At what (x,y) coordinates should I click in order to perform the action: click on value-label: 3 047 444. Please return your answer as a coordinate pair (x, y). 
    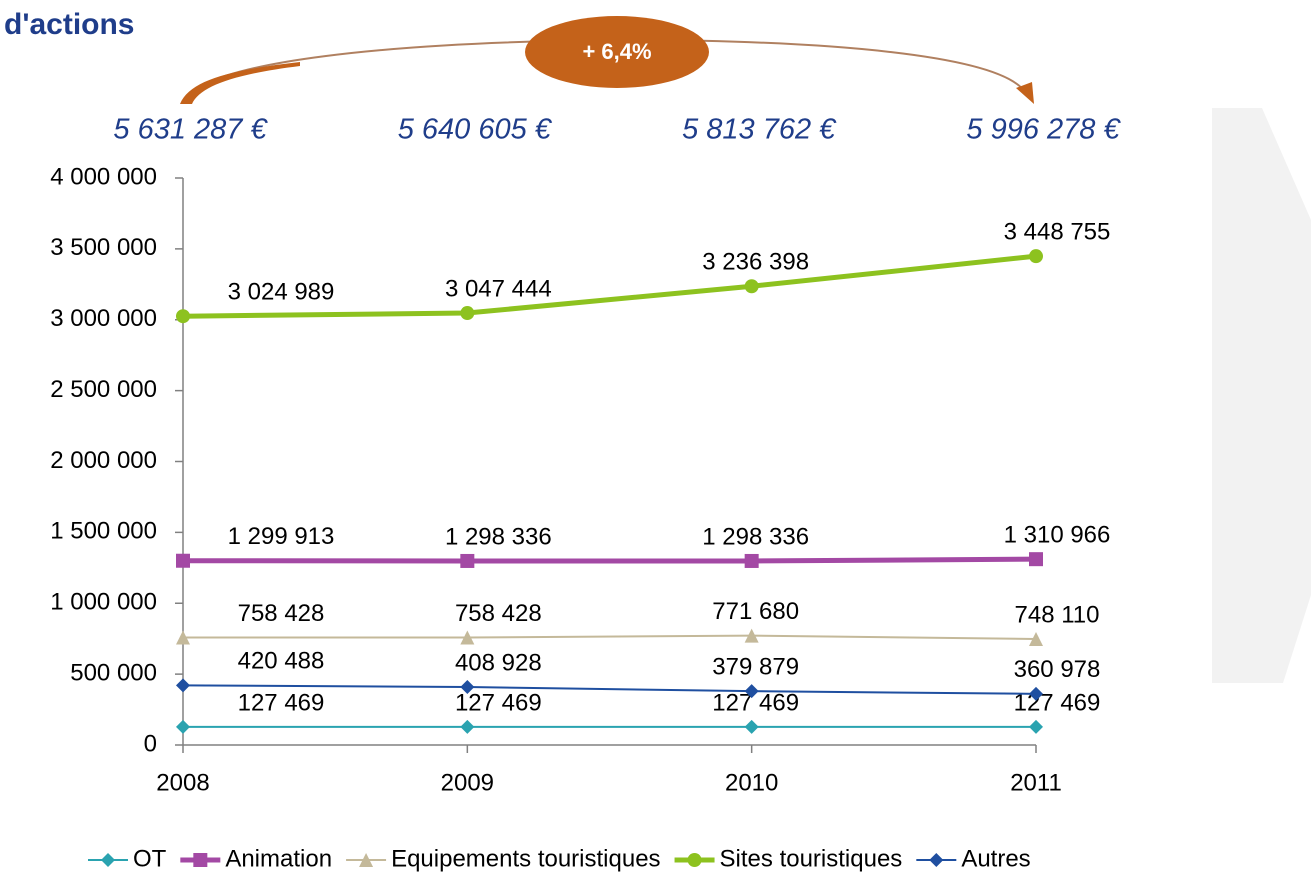
    Looking at the image, I should click on (498, 288).